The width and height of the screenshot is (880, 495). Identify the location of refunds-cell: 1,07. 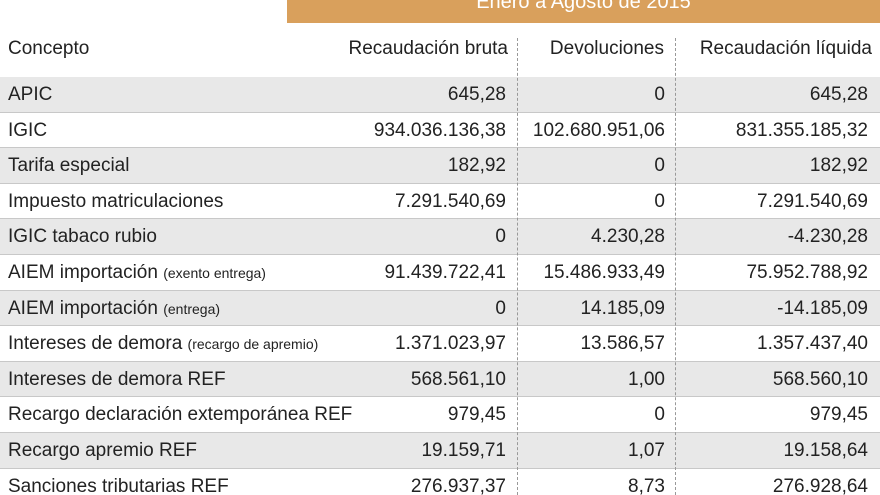
(646, 450).